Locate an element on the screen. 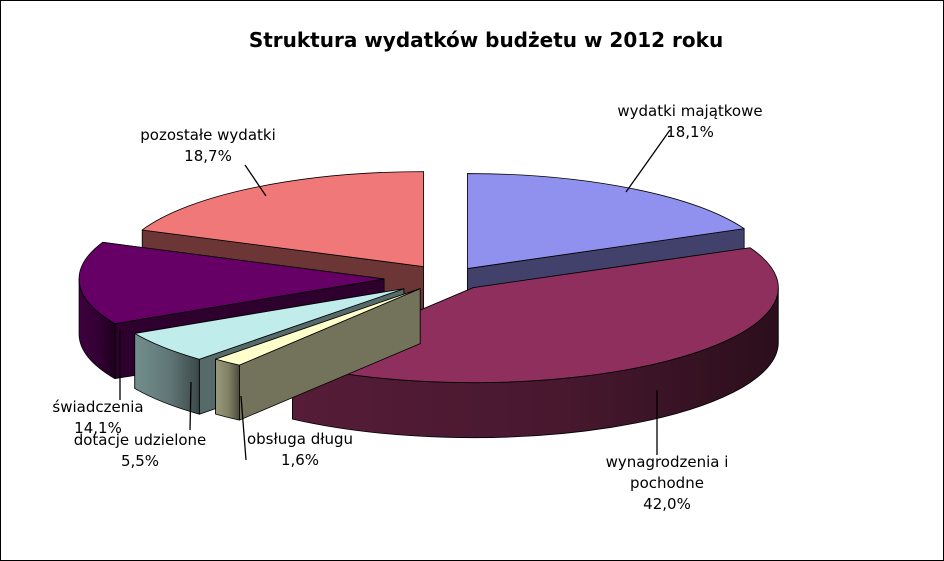 Image resolution: width=944 pixels, height=561 pixels. slice-name: obsługa długu is located at coordinates (300, 439).